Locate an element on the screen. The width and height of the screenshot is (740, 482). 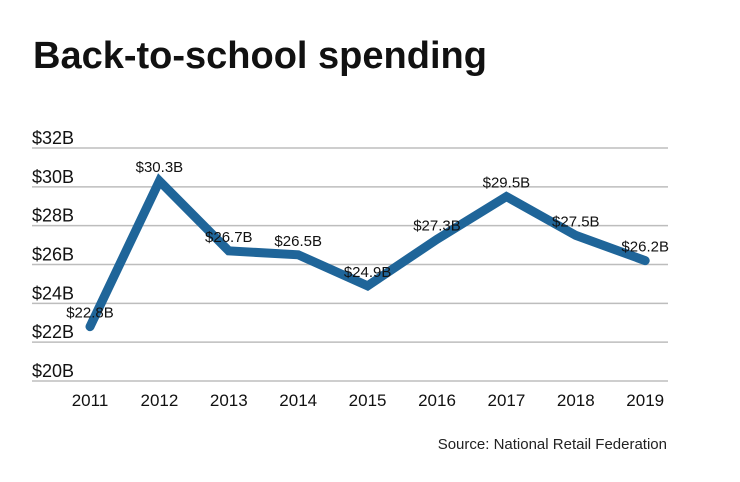
y-tick-label: $24B is located at coordinates (53, 293).